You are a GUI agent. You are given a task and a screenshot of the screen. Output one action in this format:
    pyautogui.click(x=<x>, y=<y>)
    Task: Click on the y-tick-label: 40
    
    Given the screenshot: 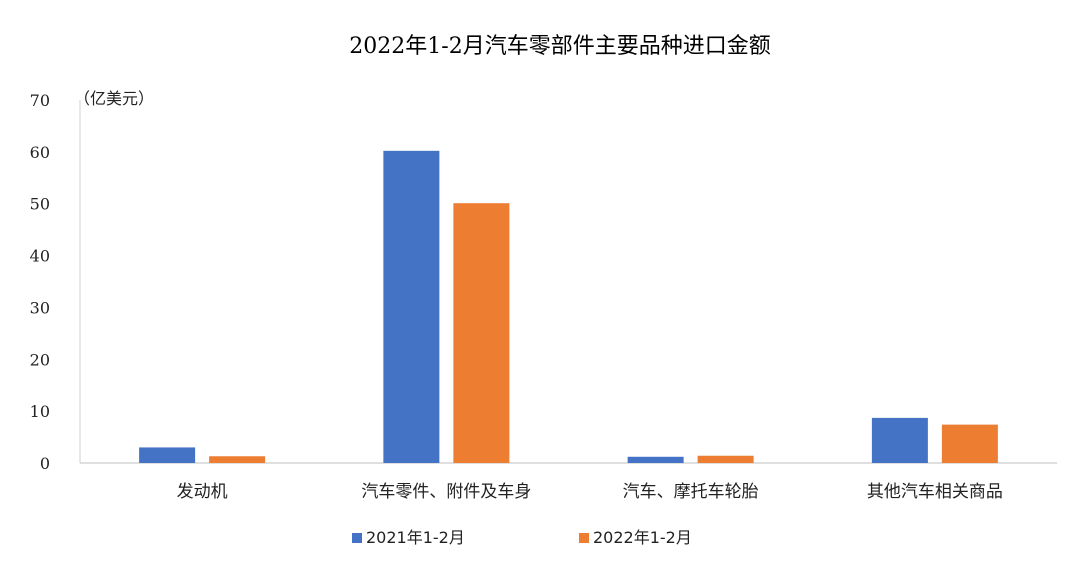 What is the action you would take?
    pyautogui.click(x=40, y=256)
    